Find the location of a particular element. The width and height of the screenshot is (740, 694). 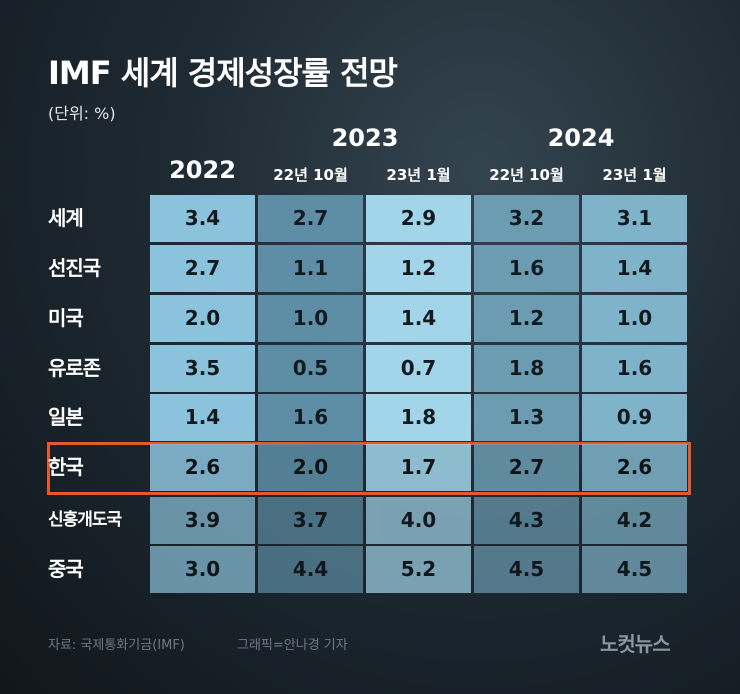

highlight-box is located at coordinates (369, 468).